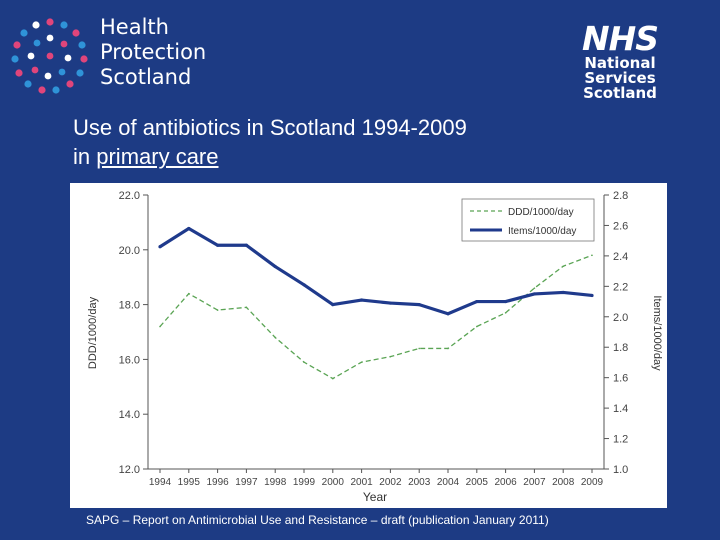 The height and width of the screenshot is (540, 720). What do you see at coordinates (129, 415) in the screenshot?
I see `y-tick-label: 14.0` at bounding box center [129, 415].